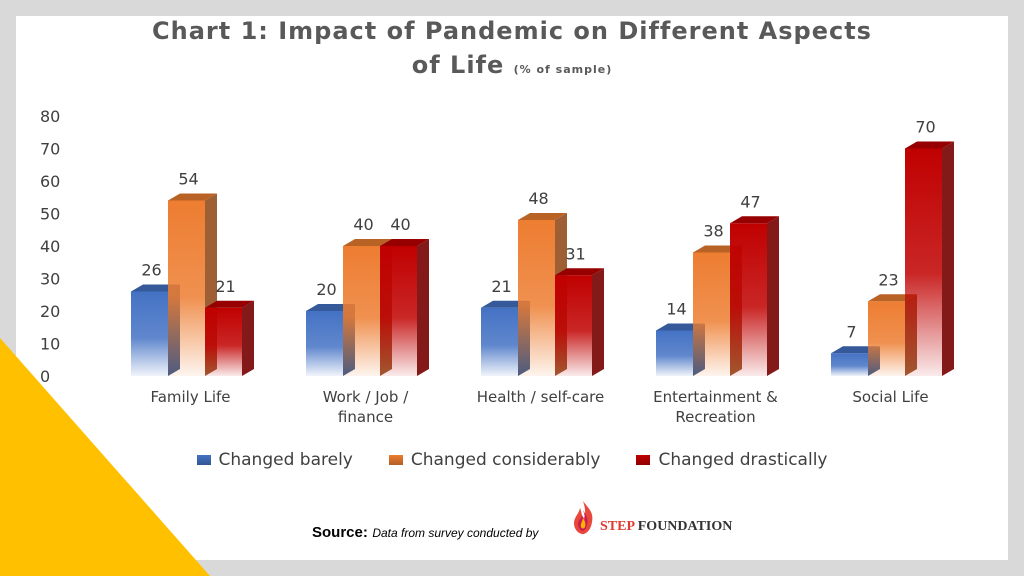 Image resolution: width=1024 pixels, height=576 pixels. Describe the element at coordinates (743, 460) in the screenshot. I see `legend-label: Changed drastically` at that location.